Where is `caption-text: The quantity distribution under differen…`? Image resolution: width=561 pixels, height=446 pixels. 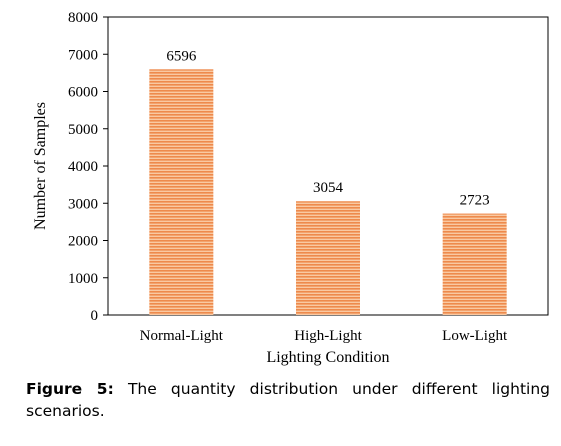 caption-text: The quantity distribution under differen… is located at coordinates (288, 400).